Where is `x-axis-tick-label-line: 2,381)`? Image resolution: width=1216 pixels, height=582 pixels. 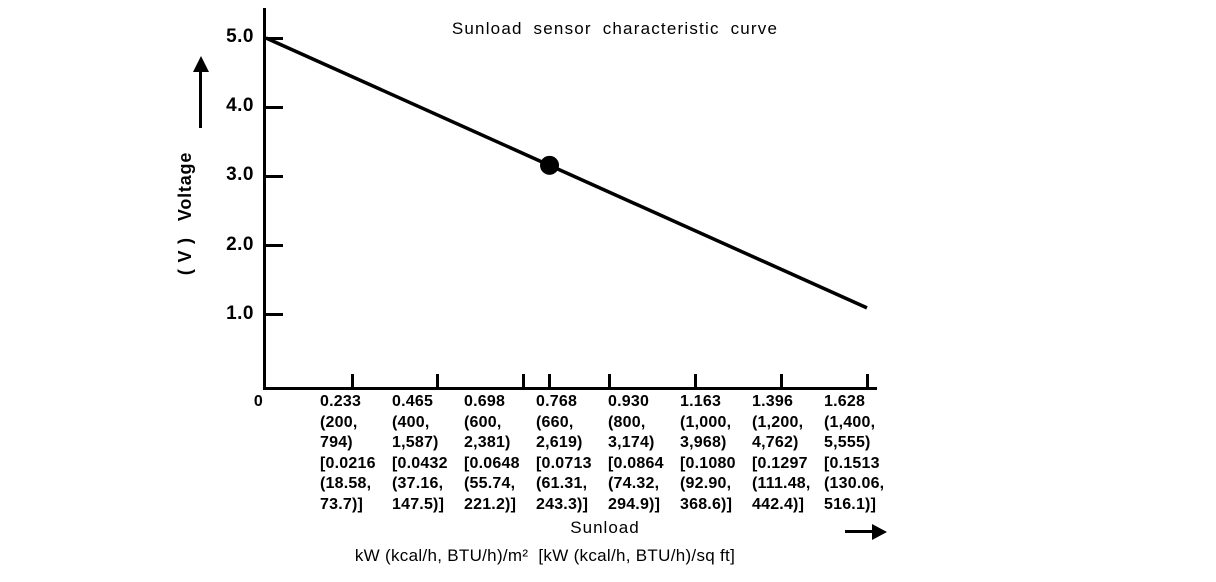 x-axis-tick-label-line: 2,381) is located at coordinates (487, 442).